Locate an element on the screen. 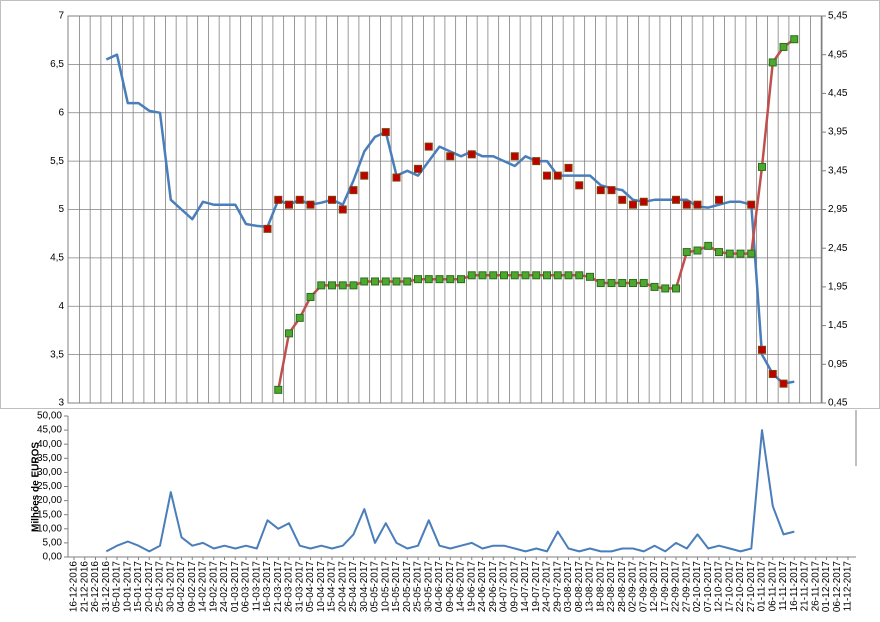 Image resolution: width=880 pixels, height=622 pixels. x-tick-label: 24-06-2017 is located at coordinates (482, 587).